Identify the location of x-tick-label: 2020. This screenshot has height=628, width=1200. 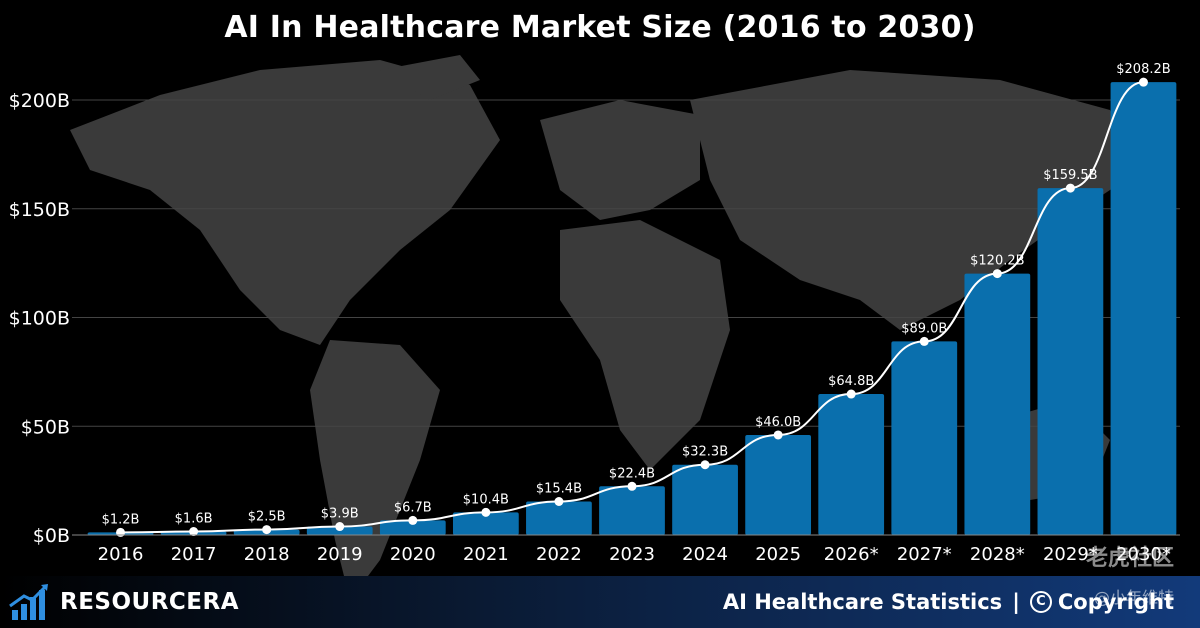
(413, 554).